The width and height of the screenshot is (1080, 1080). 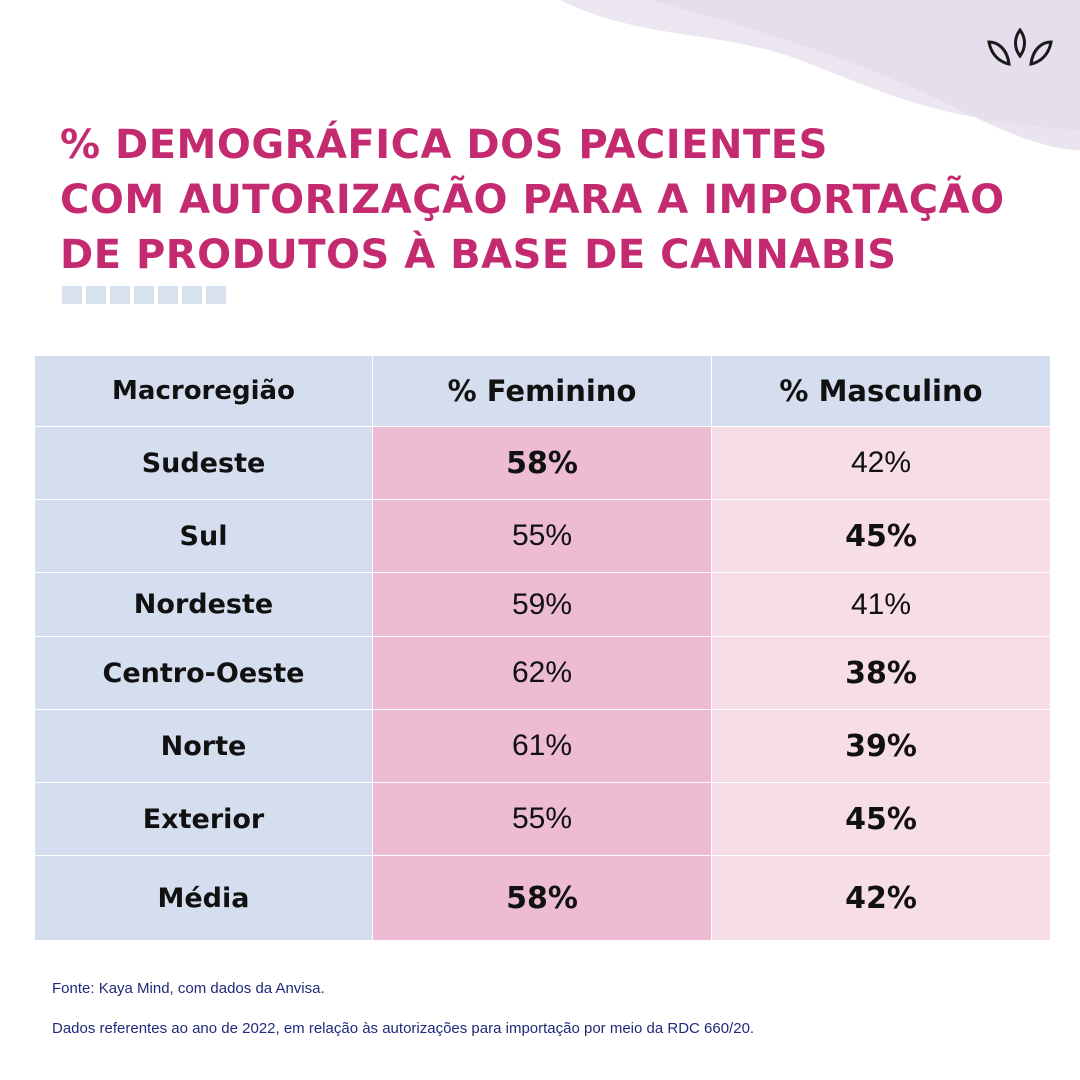 I want to click on average-masculino-cell: 42%, so click(x=881, y=898).